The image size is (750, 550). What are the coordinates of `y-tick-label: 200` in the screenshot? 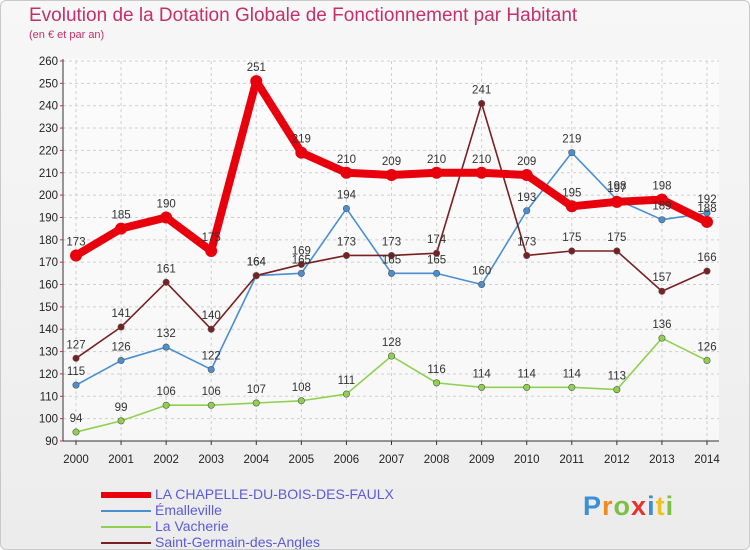 It's located at (48, 196).